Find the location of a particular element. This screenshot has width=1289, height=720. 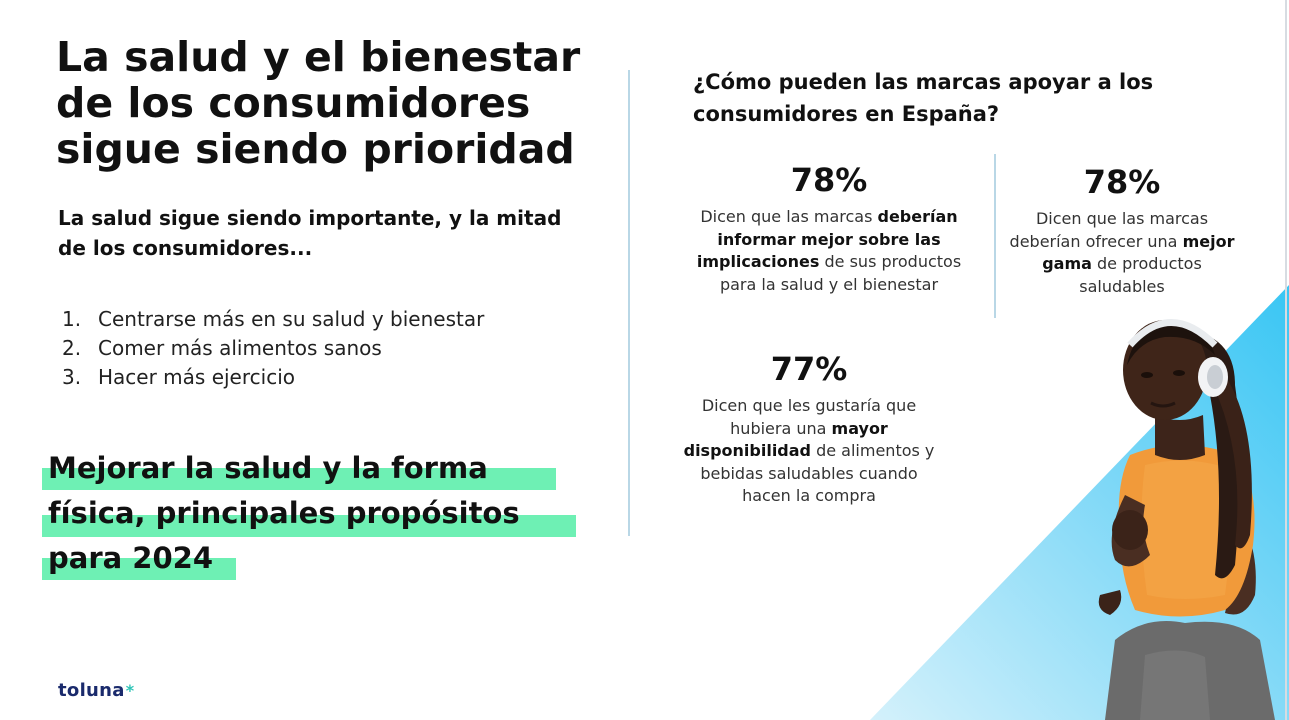

highlight-line: Mejorar la salud y la forma is located at coordinates (322, 470).